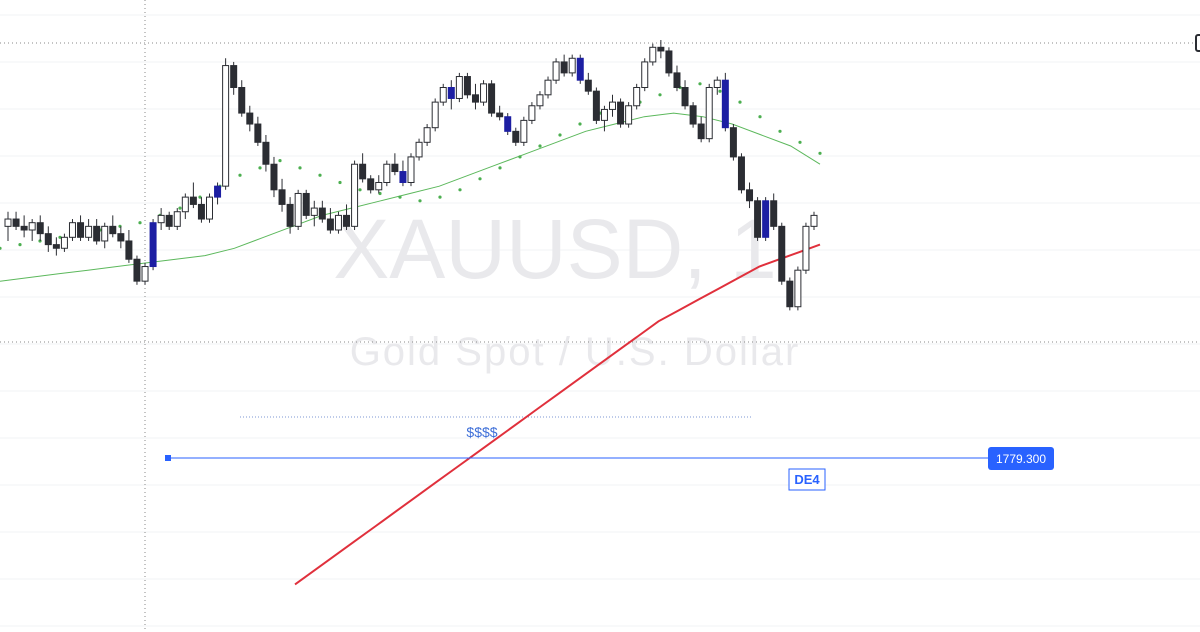 This screenshot has width=1200, height=632. What do you see at coordinates (168, 458) in the screenshot?
I see `support-line-anchor` at bounding box center [168, 458].